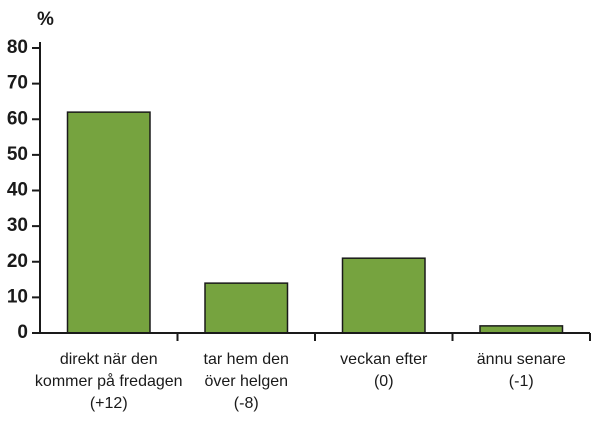 Image resolution: width=593 pixels, height=428 pixels. What do you see at coordinates (17, 47) in the screenshot?
I see `y-tick-label: 80` at bounding box center [17, 47].